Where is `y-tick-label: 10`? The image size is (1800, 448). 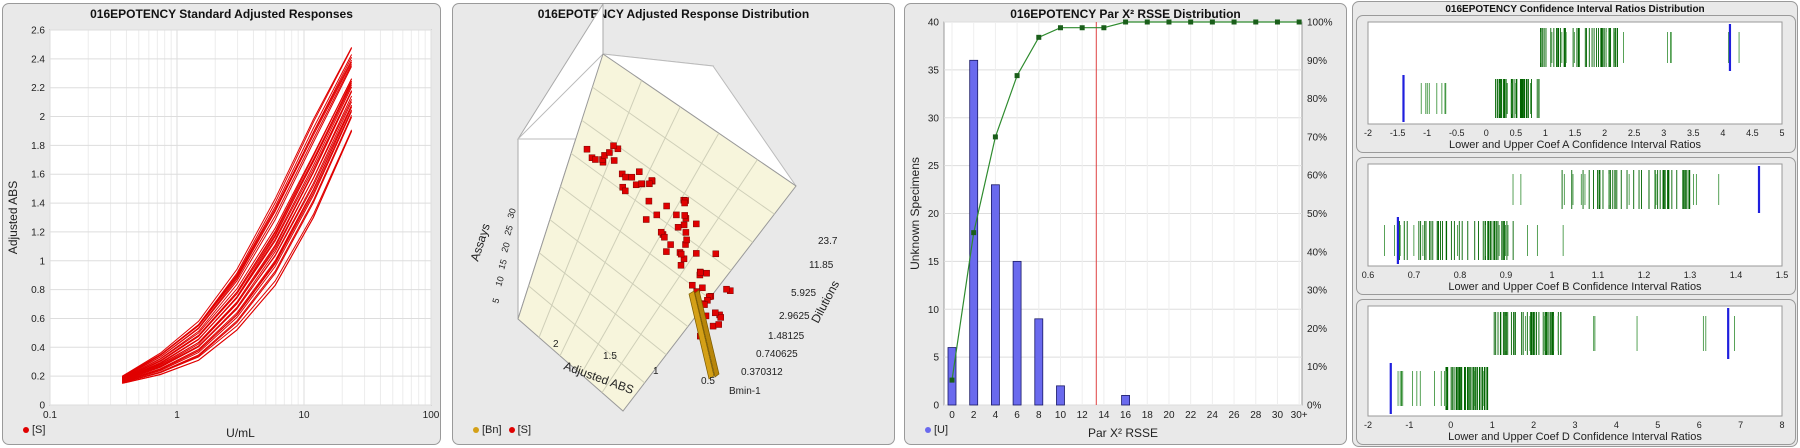
y-tick-label: 10 is located at coordinates (934, 310).